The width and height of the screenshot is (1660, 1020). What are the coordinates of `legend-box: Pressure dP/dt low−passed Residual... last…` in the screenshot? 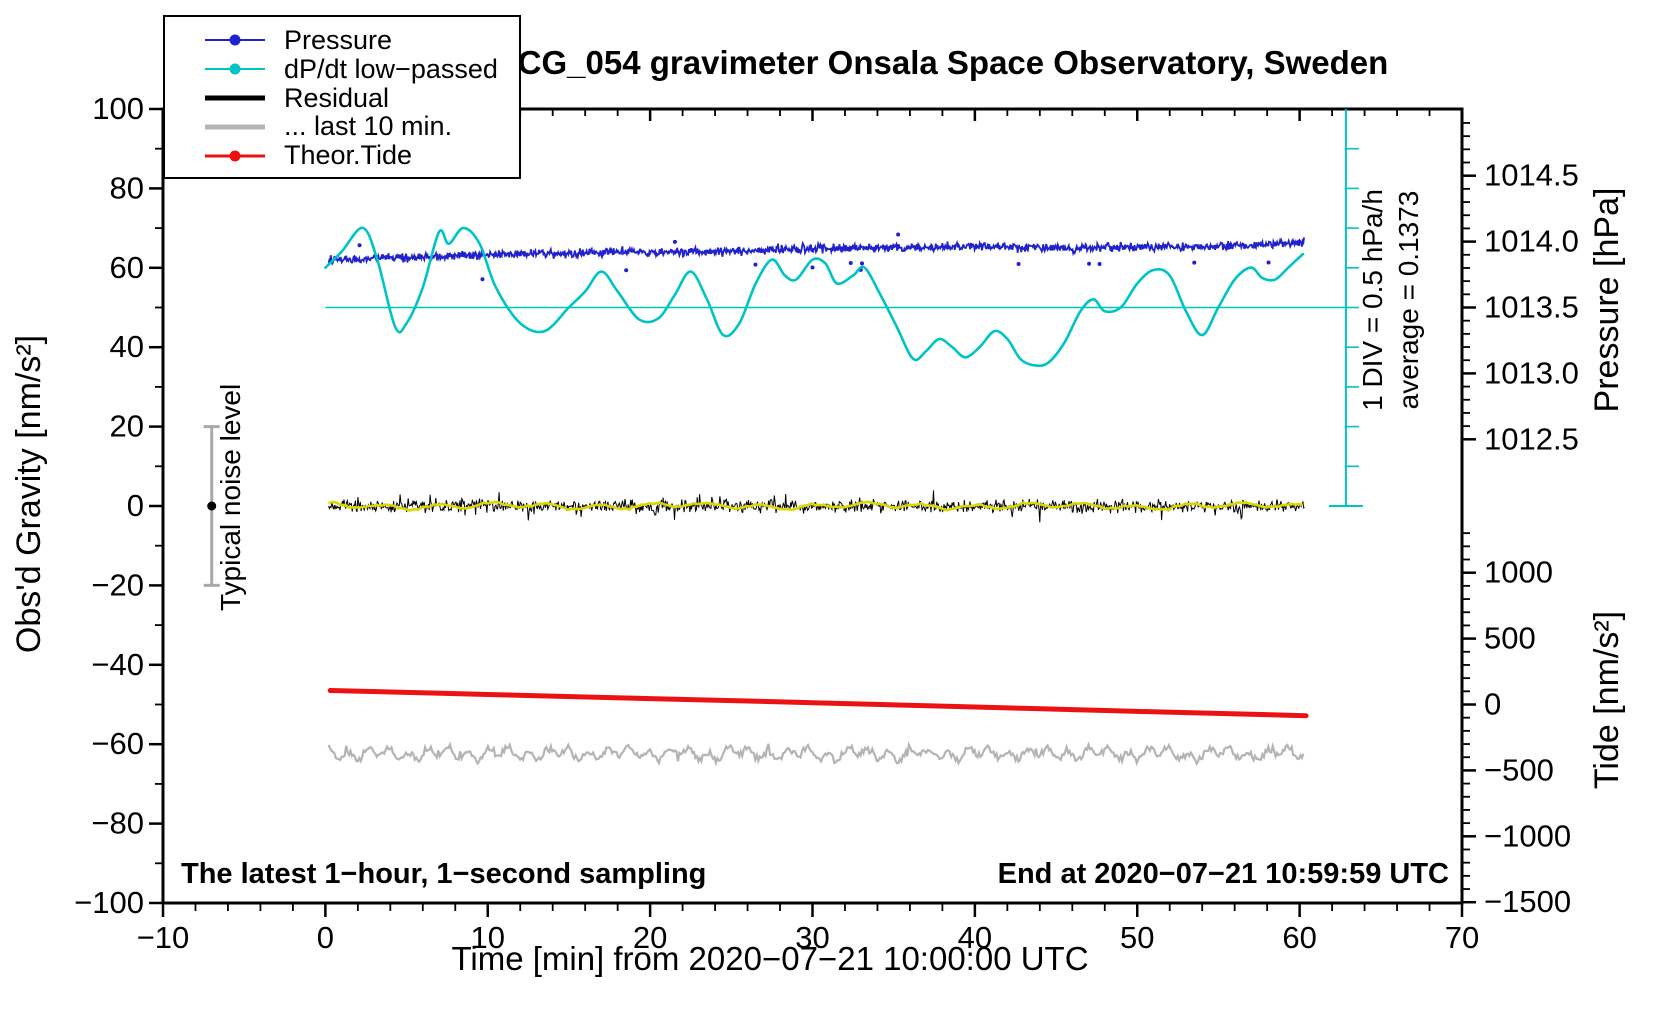 It's located at (342, 97).